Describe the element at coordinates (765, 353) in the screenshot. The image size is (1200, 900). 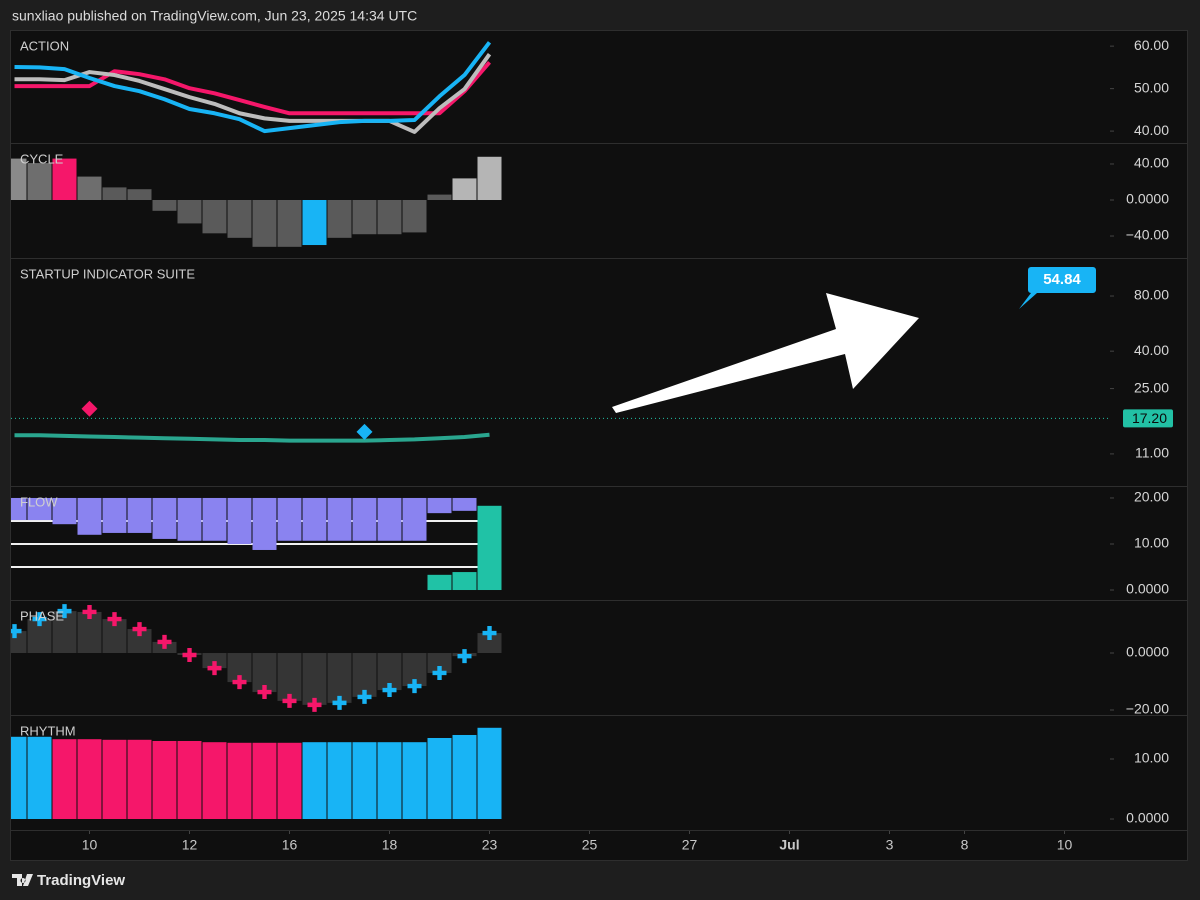
I see `drawn-arrow` at that location.